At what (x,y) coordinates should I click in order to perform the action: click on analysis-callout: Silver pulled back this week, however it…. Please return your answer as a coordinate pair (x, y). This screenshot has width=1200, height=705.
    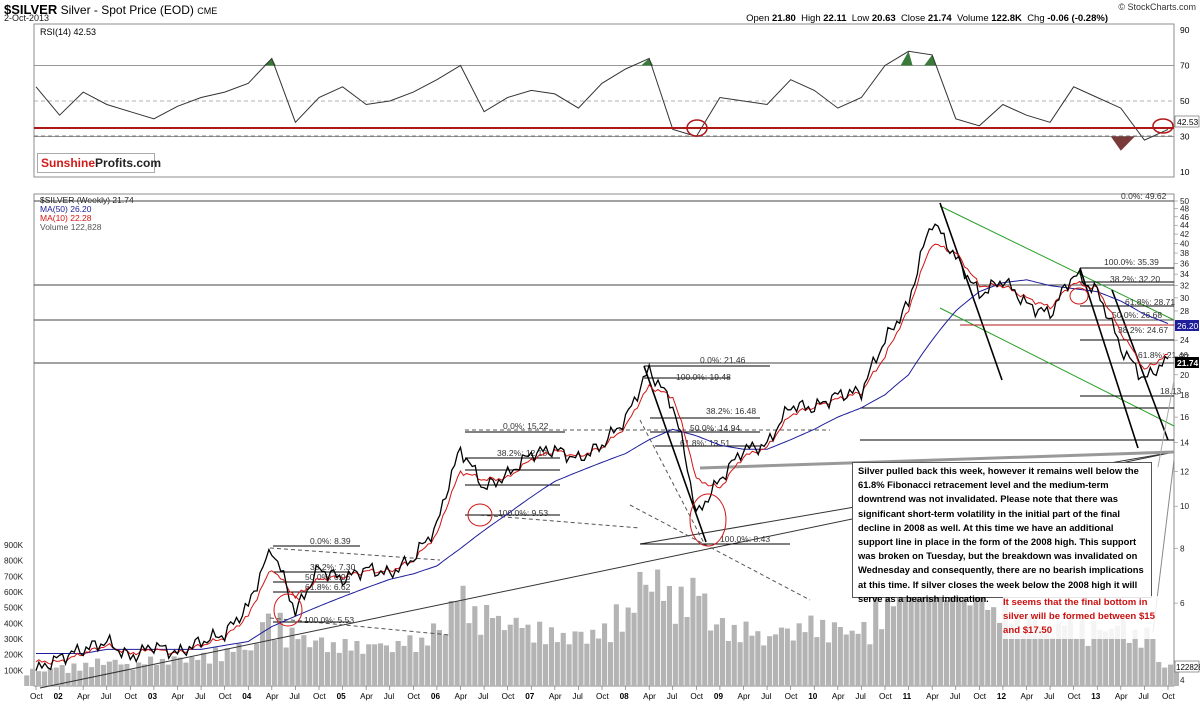
    Looking at the image, I should click on (1002, 533).